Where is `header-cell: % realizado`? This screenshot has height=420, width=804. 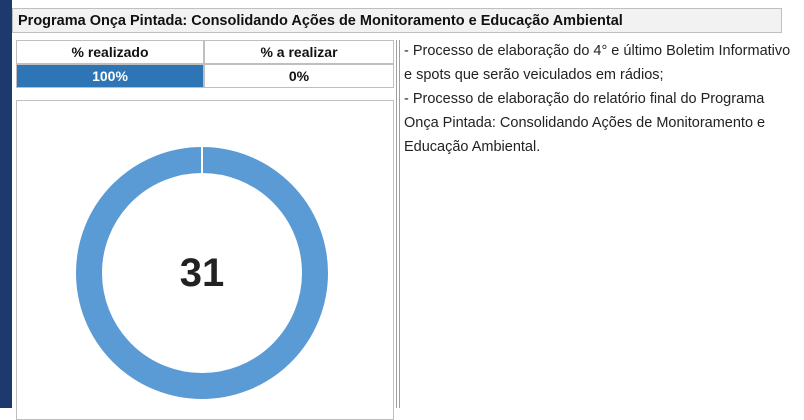
header-cell: % realizado is located at coordinates (110, 52).